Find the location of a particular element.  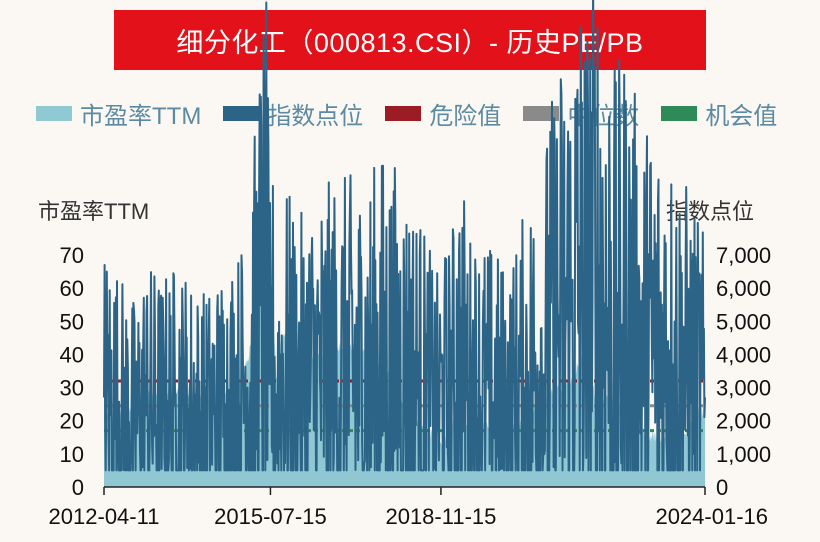

y-right-tick-label: 0 is located at coordinates (722, 487).